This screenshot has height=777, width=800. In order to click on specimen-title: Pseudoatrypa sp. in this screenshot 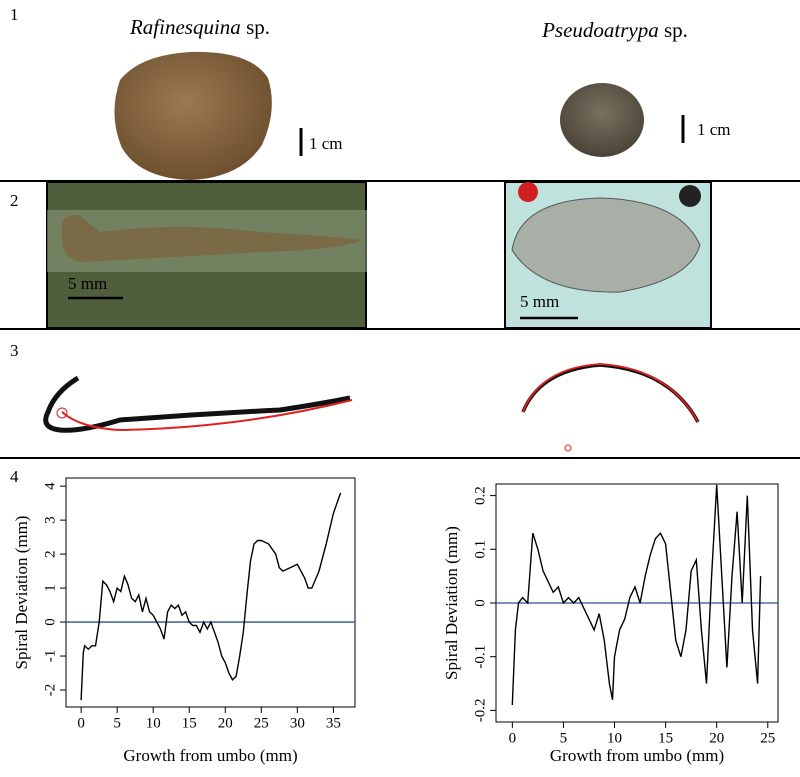, I will do `click(614, 30)`.